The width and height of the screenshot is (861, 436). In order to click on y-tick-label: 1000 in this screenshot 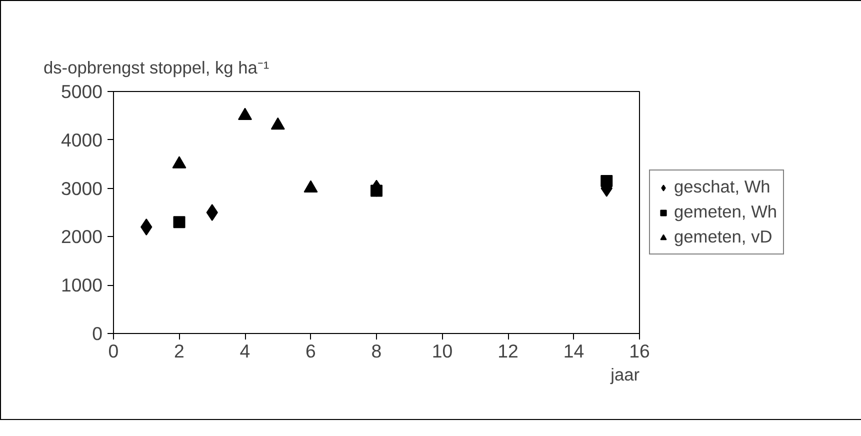, I will do `click(81, 285)`.